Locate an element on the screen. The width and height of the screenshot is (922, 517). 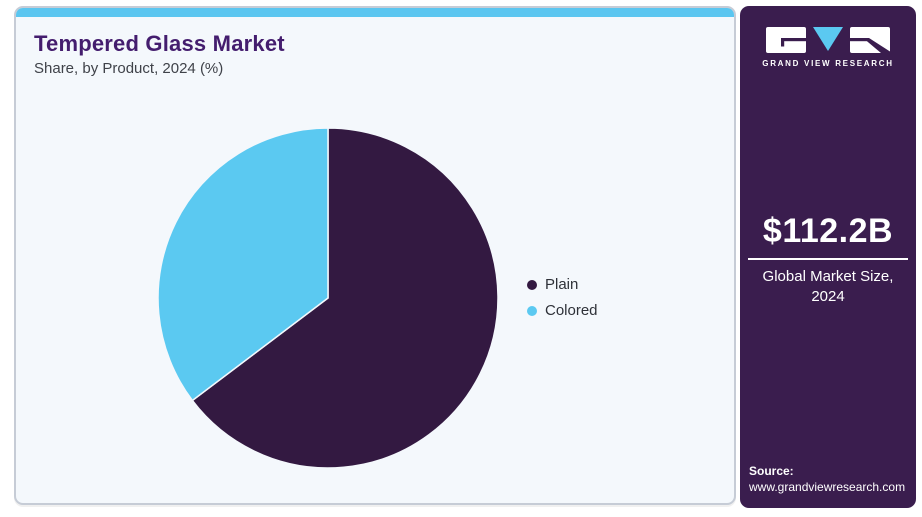
page-title: Tempered Glass Market is located at coordinates (159, 43).